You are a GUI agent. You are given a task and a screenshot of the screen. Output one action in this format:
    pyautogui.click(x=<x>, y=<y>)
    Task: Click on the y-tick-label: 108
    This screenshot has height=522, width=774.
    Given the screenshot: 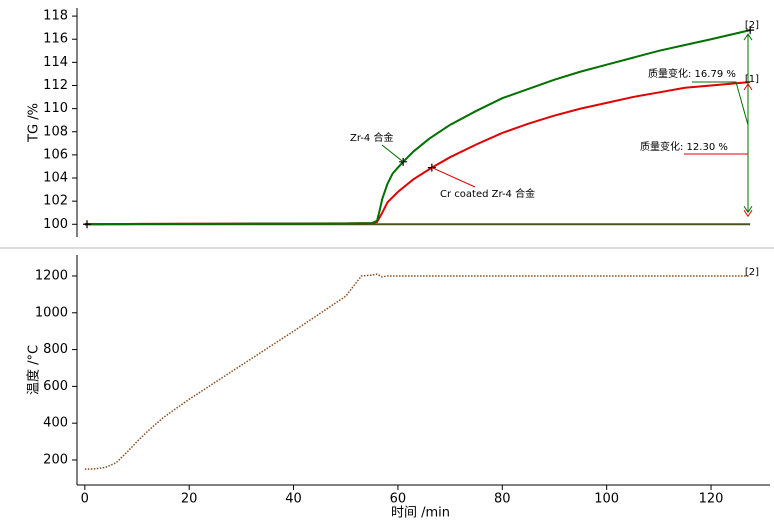 What is the action you would take?
    pyautogui.click(x=55, y=131)
    